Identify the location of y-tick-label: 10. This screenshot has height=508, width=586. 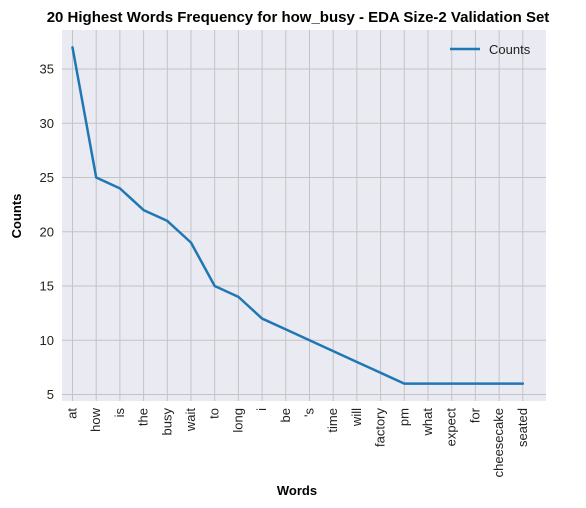
(47, 340).